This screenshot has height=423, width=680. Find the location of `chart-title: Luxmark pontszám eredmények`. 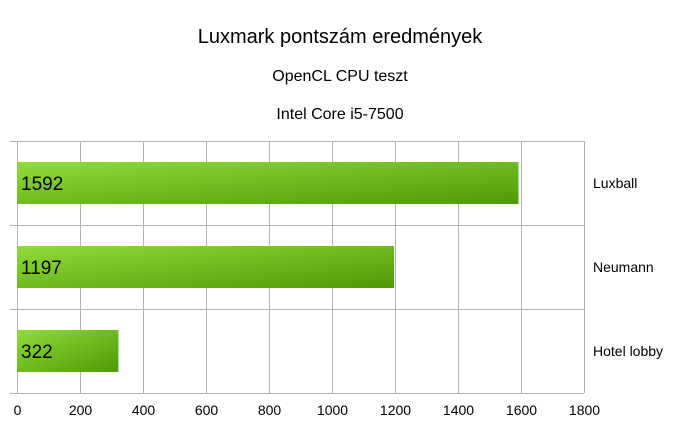

chart-title: Luxmark pontszám eredmények is located at coordinates (340, 37).